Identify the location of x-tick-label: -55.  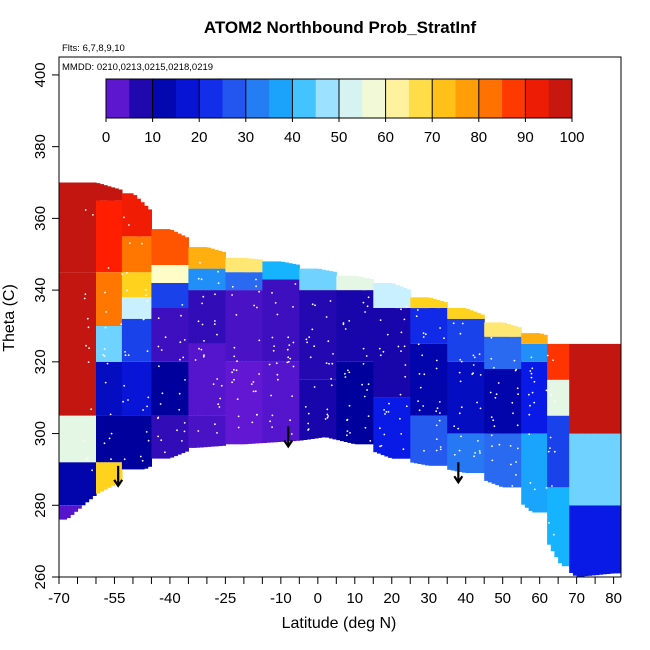
(115, 598).